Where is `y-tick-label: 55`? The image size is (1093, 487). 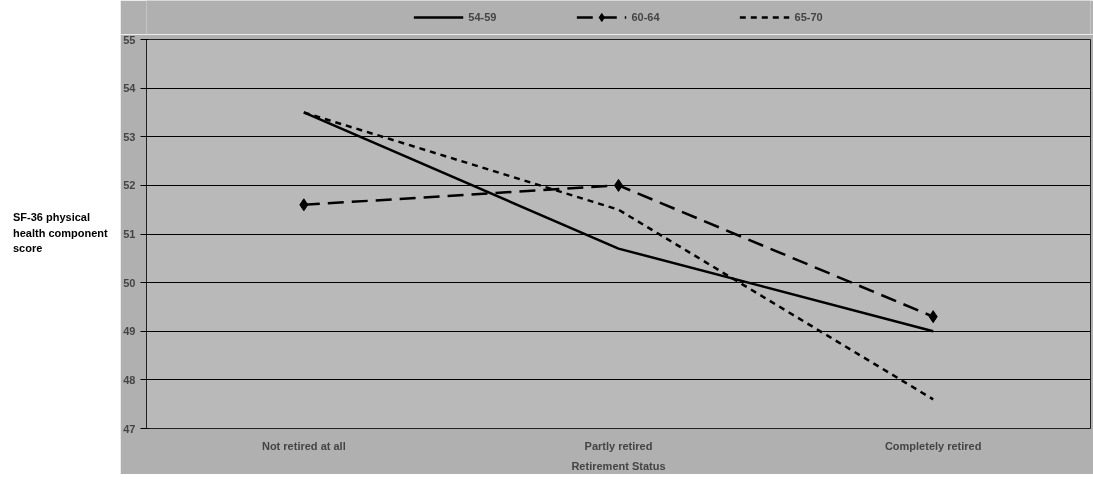 y-tick-label: 55 is located at coordinates (129, 39).